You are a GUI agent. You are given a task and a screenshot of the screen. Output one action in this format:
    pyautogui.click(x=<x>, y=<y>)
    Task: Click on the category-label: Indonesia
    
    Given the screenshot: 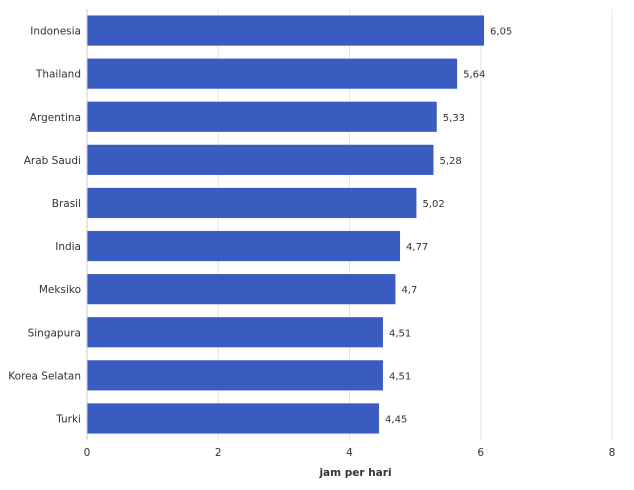 What is the action you would take?
    pyautogui.click(x=55, y=32)
    